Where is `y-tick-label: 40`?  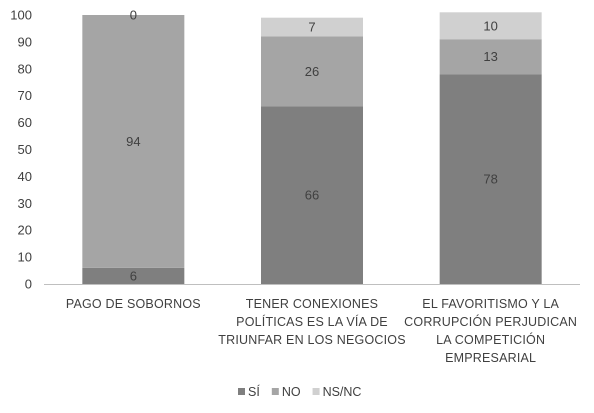 y-tick-label: 40 is located at coordinates (25, 176).